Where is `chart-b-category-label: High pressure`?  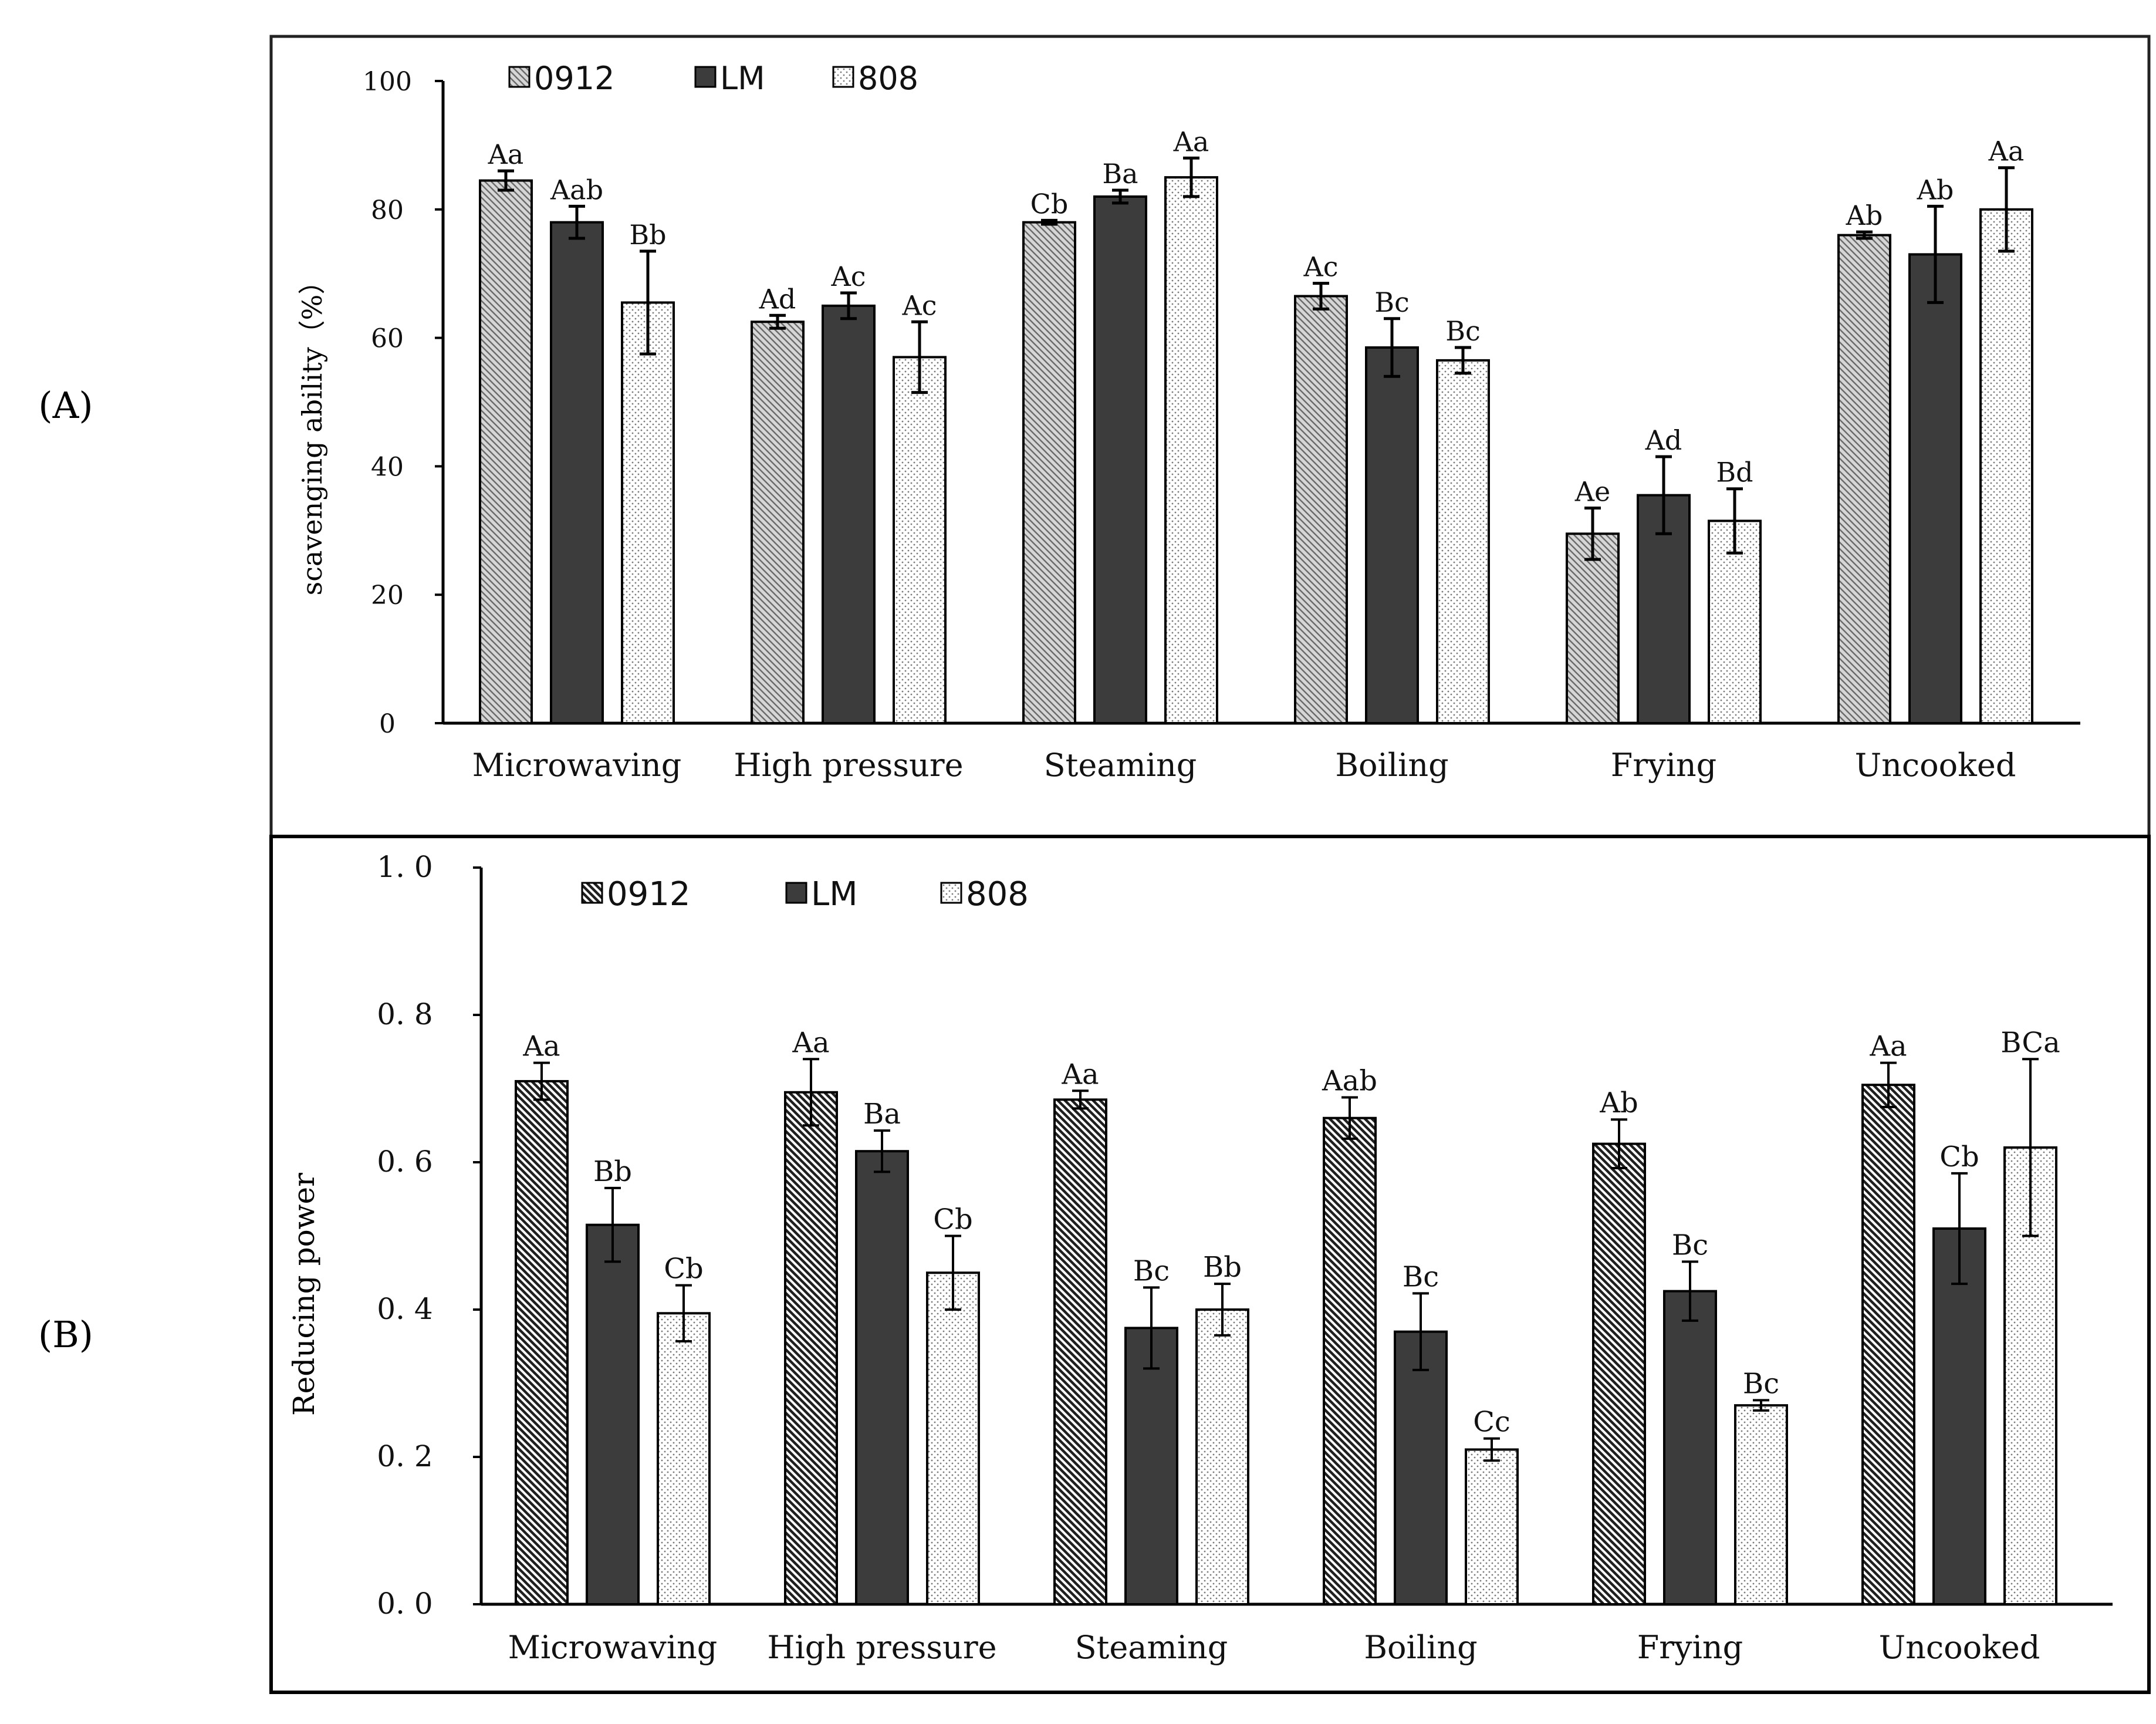
chart-b-category-label: High pressure is located at coordinates (881, 1647).